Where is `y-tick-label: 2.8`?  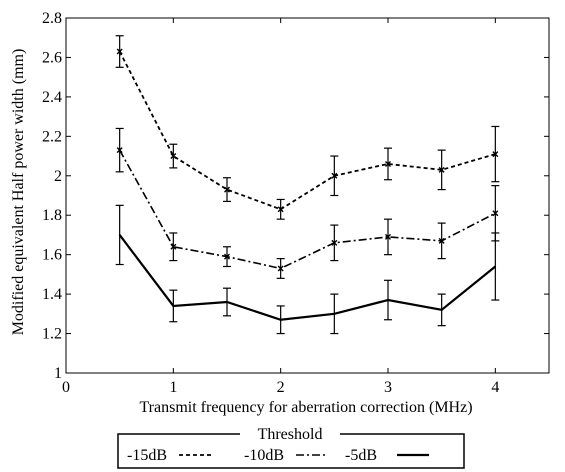 y-tick-label: 2.8 is located at coordinates (52, 18).